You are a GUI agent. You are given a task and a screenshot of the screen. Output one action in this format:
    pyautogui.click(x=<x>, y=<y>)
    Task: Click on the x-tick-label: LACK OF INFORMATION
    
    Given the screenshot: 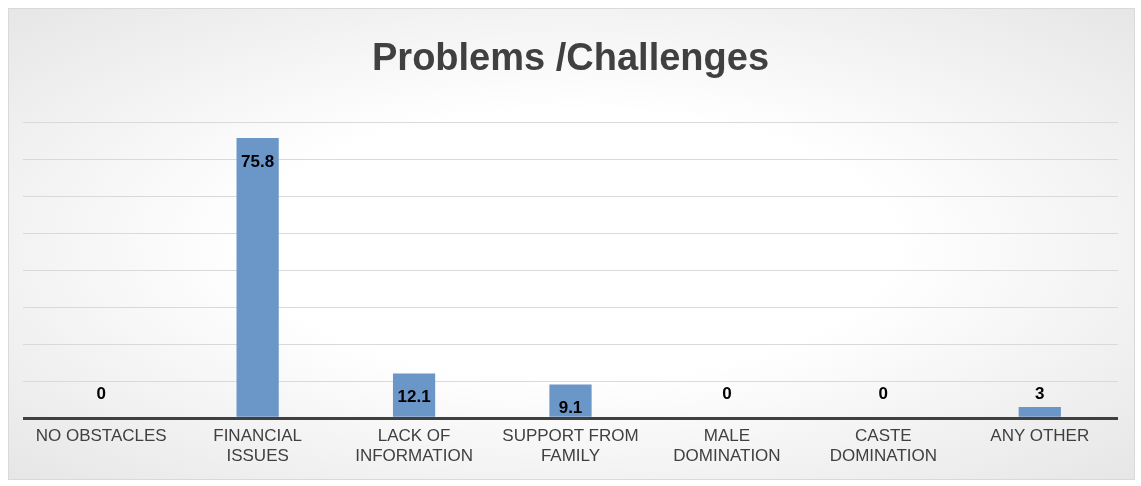 What is the action you would take?
    pyautogui.click(x=414, y=446)
    